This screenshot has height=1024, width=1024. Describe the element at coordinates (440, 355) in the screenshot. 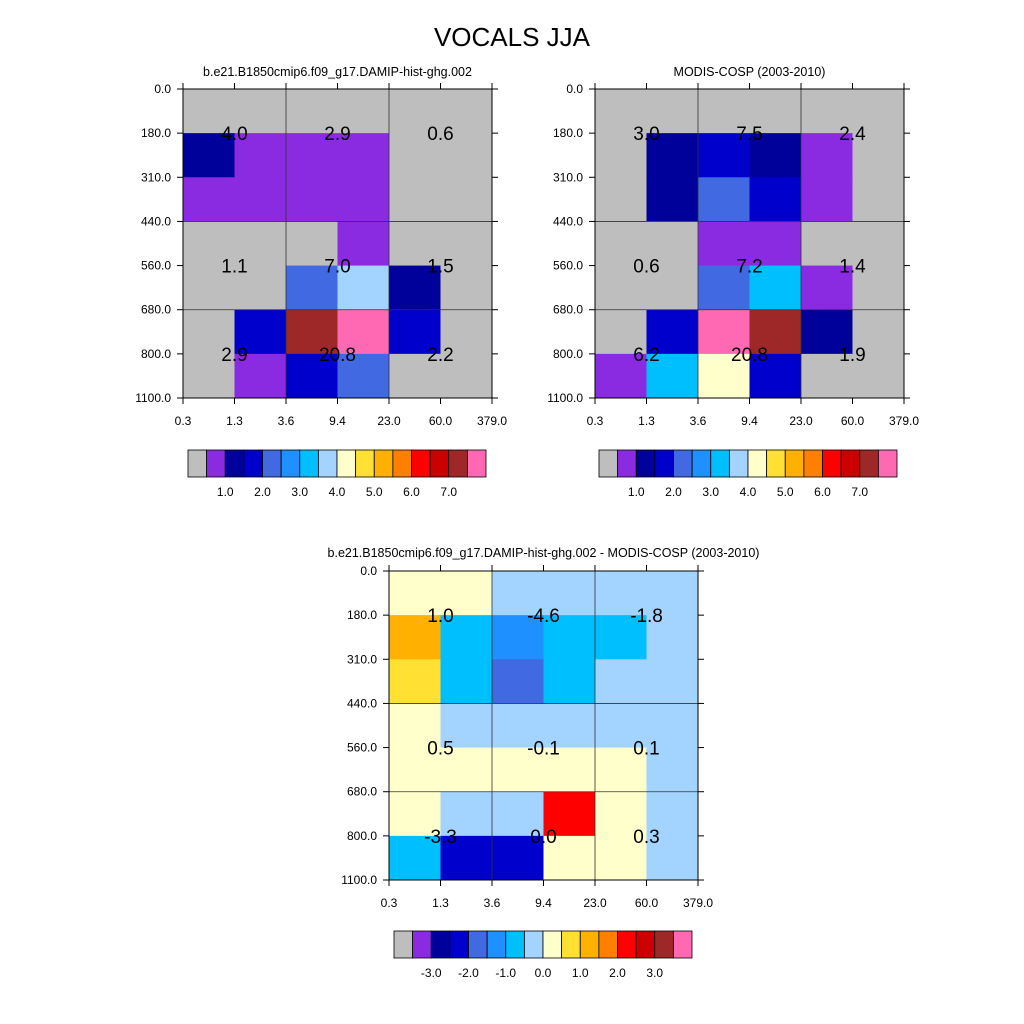

I see `cell-value-label: 2.2` at that location.